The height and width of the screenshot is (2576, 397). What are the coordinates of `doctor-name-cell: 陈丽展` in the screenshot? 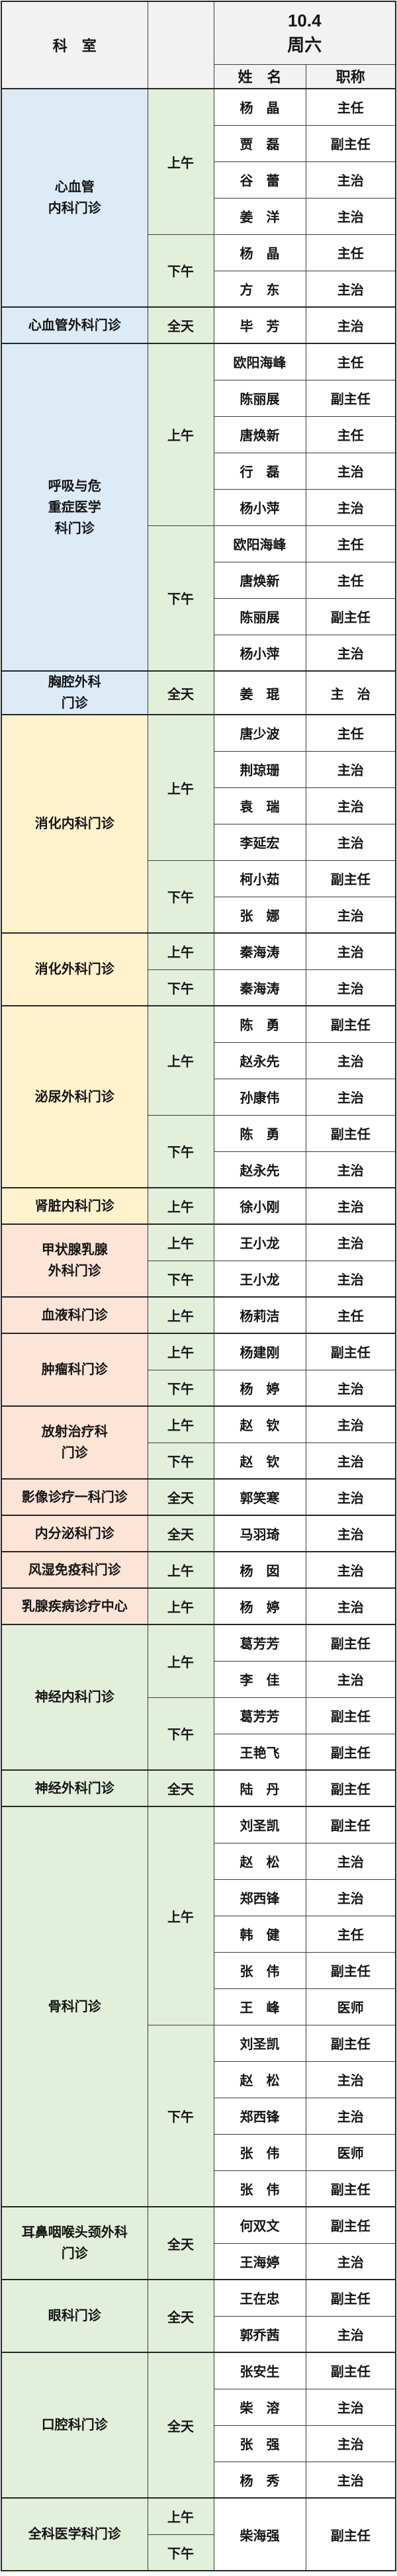 It's located at (259, 398).